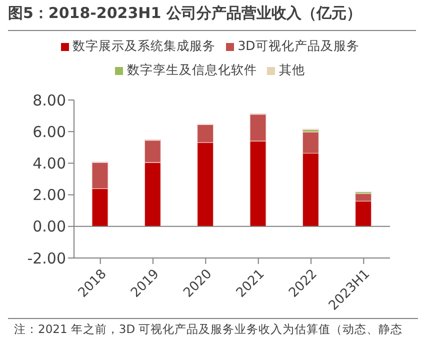  Describe the element at coordinates (49, 227) in the screenshot. I see `y-tick-label: 0.00` at that location.